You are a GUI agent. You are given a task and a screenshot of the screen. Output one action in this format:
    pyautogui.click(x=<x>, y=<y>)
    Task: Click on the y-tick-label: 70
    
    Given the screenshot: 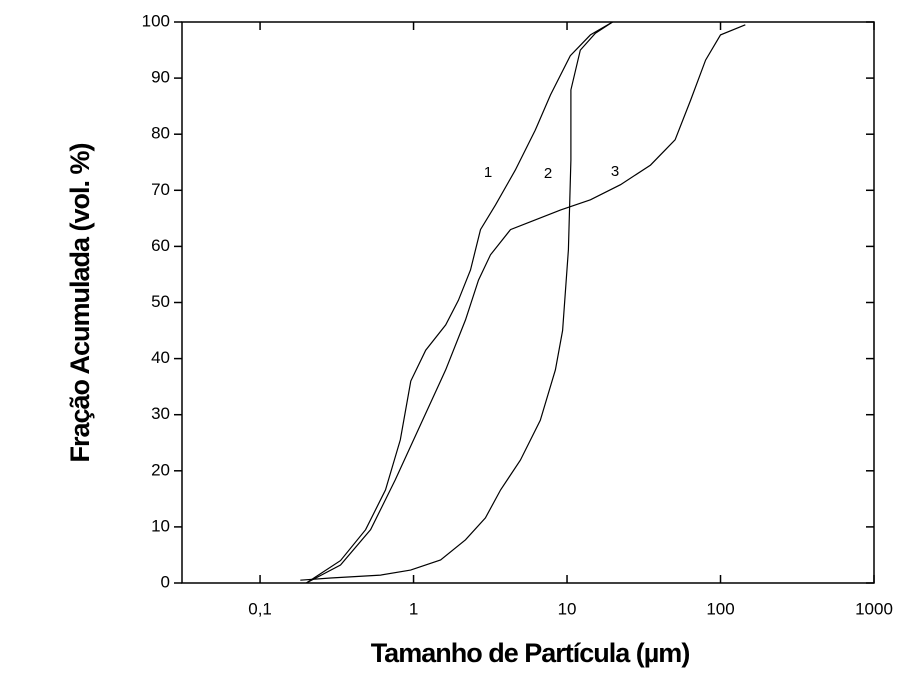 What is the action you would take?
    pyautogui.click(x=160, y=189)
    